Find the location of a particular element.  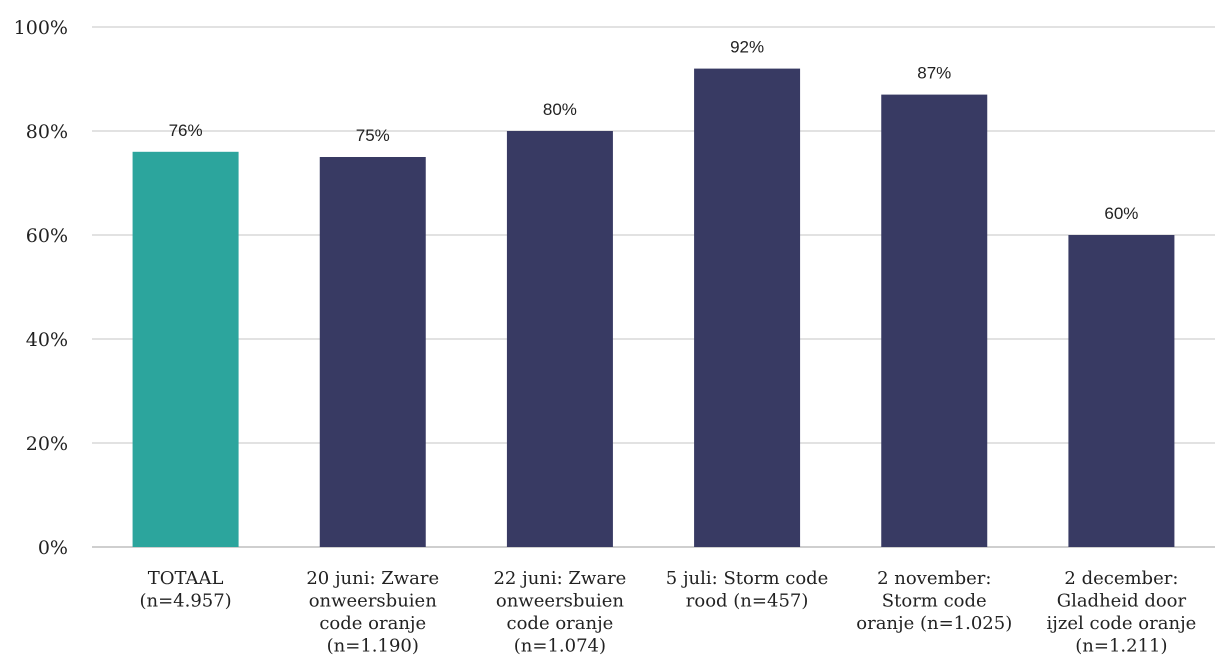

category-label-line: 2 november: is located at coordinates (934, 578).